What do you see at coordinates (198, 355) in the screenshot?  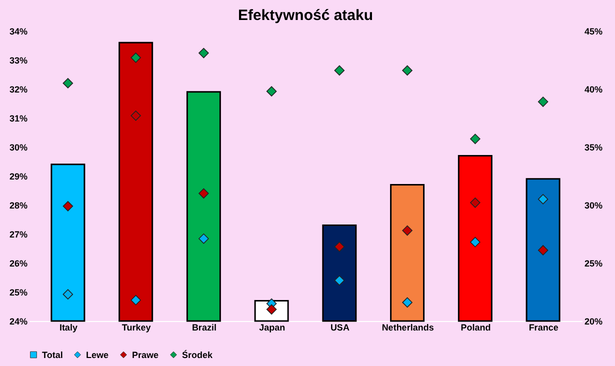 I see `legend-label: Środek` at bounding box center [198, 355].